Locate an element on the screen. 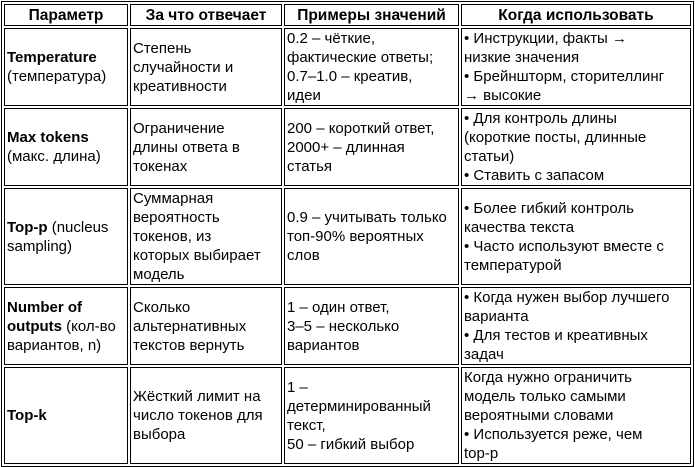  header-examples: Примеры значений is located at coordinates (371, 15).